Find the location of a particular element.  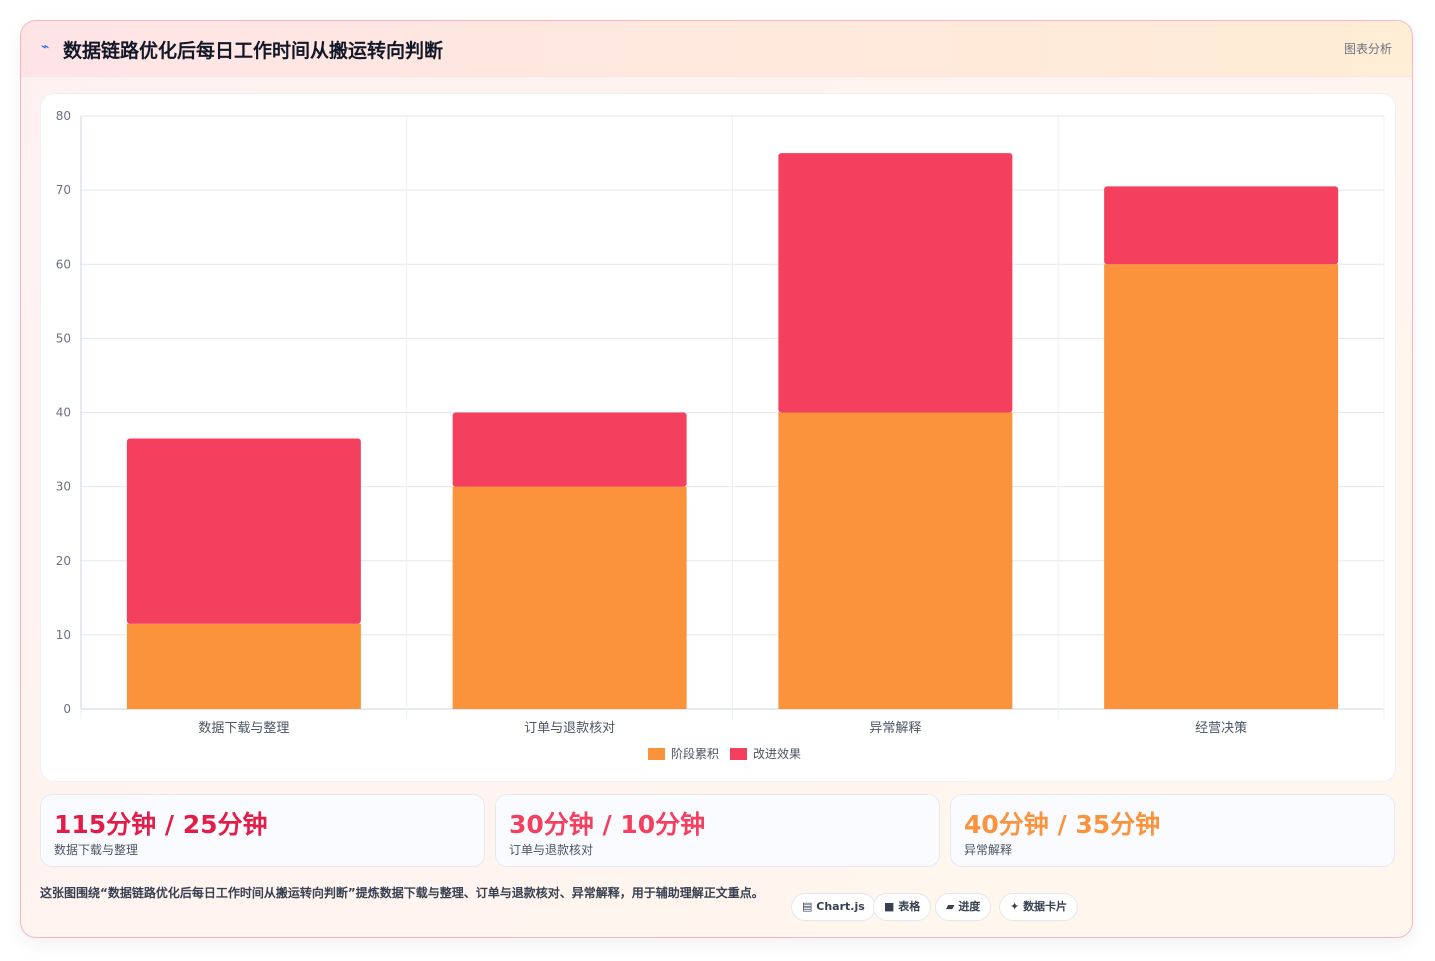

card-header: ⌁ 数据链路优化后每日工作时间从搬运转向判断 图表分析 is located at coordinates (716, 49).